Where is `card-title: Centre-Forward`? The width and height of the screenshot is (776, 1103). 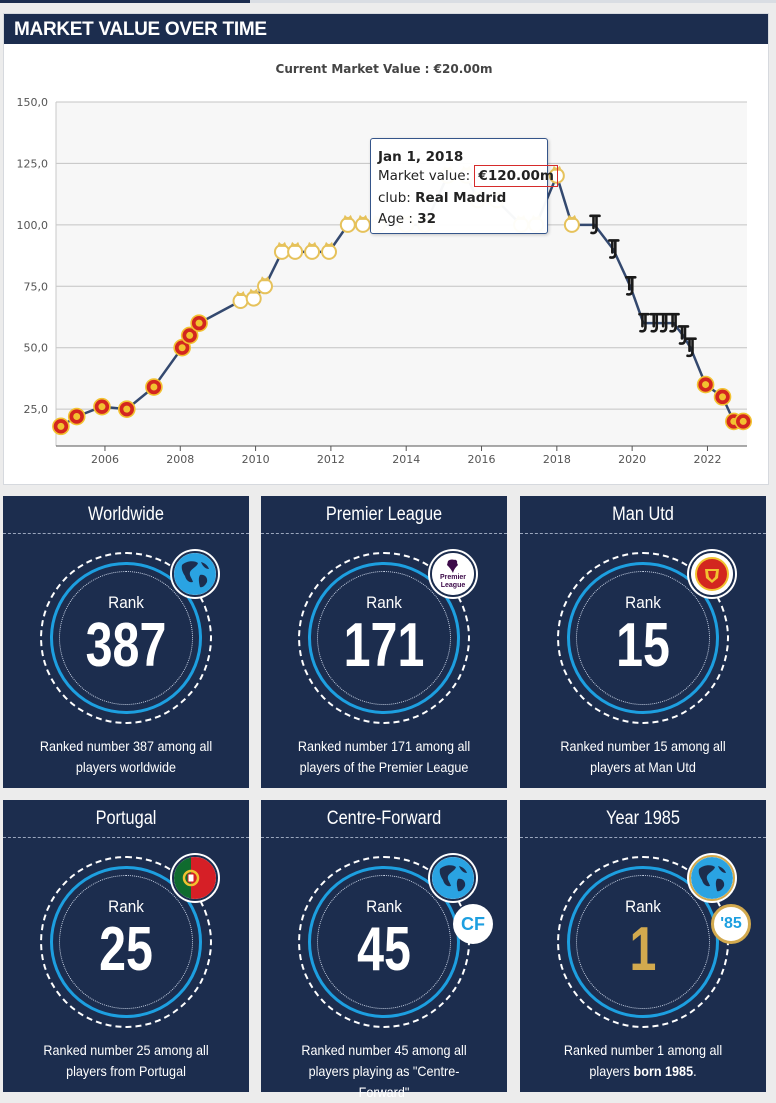
card-title: Centre-Forward is located at coordinates (384, 818).